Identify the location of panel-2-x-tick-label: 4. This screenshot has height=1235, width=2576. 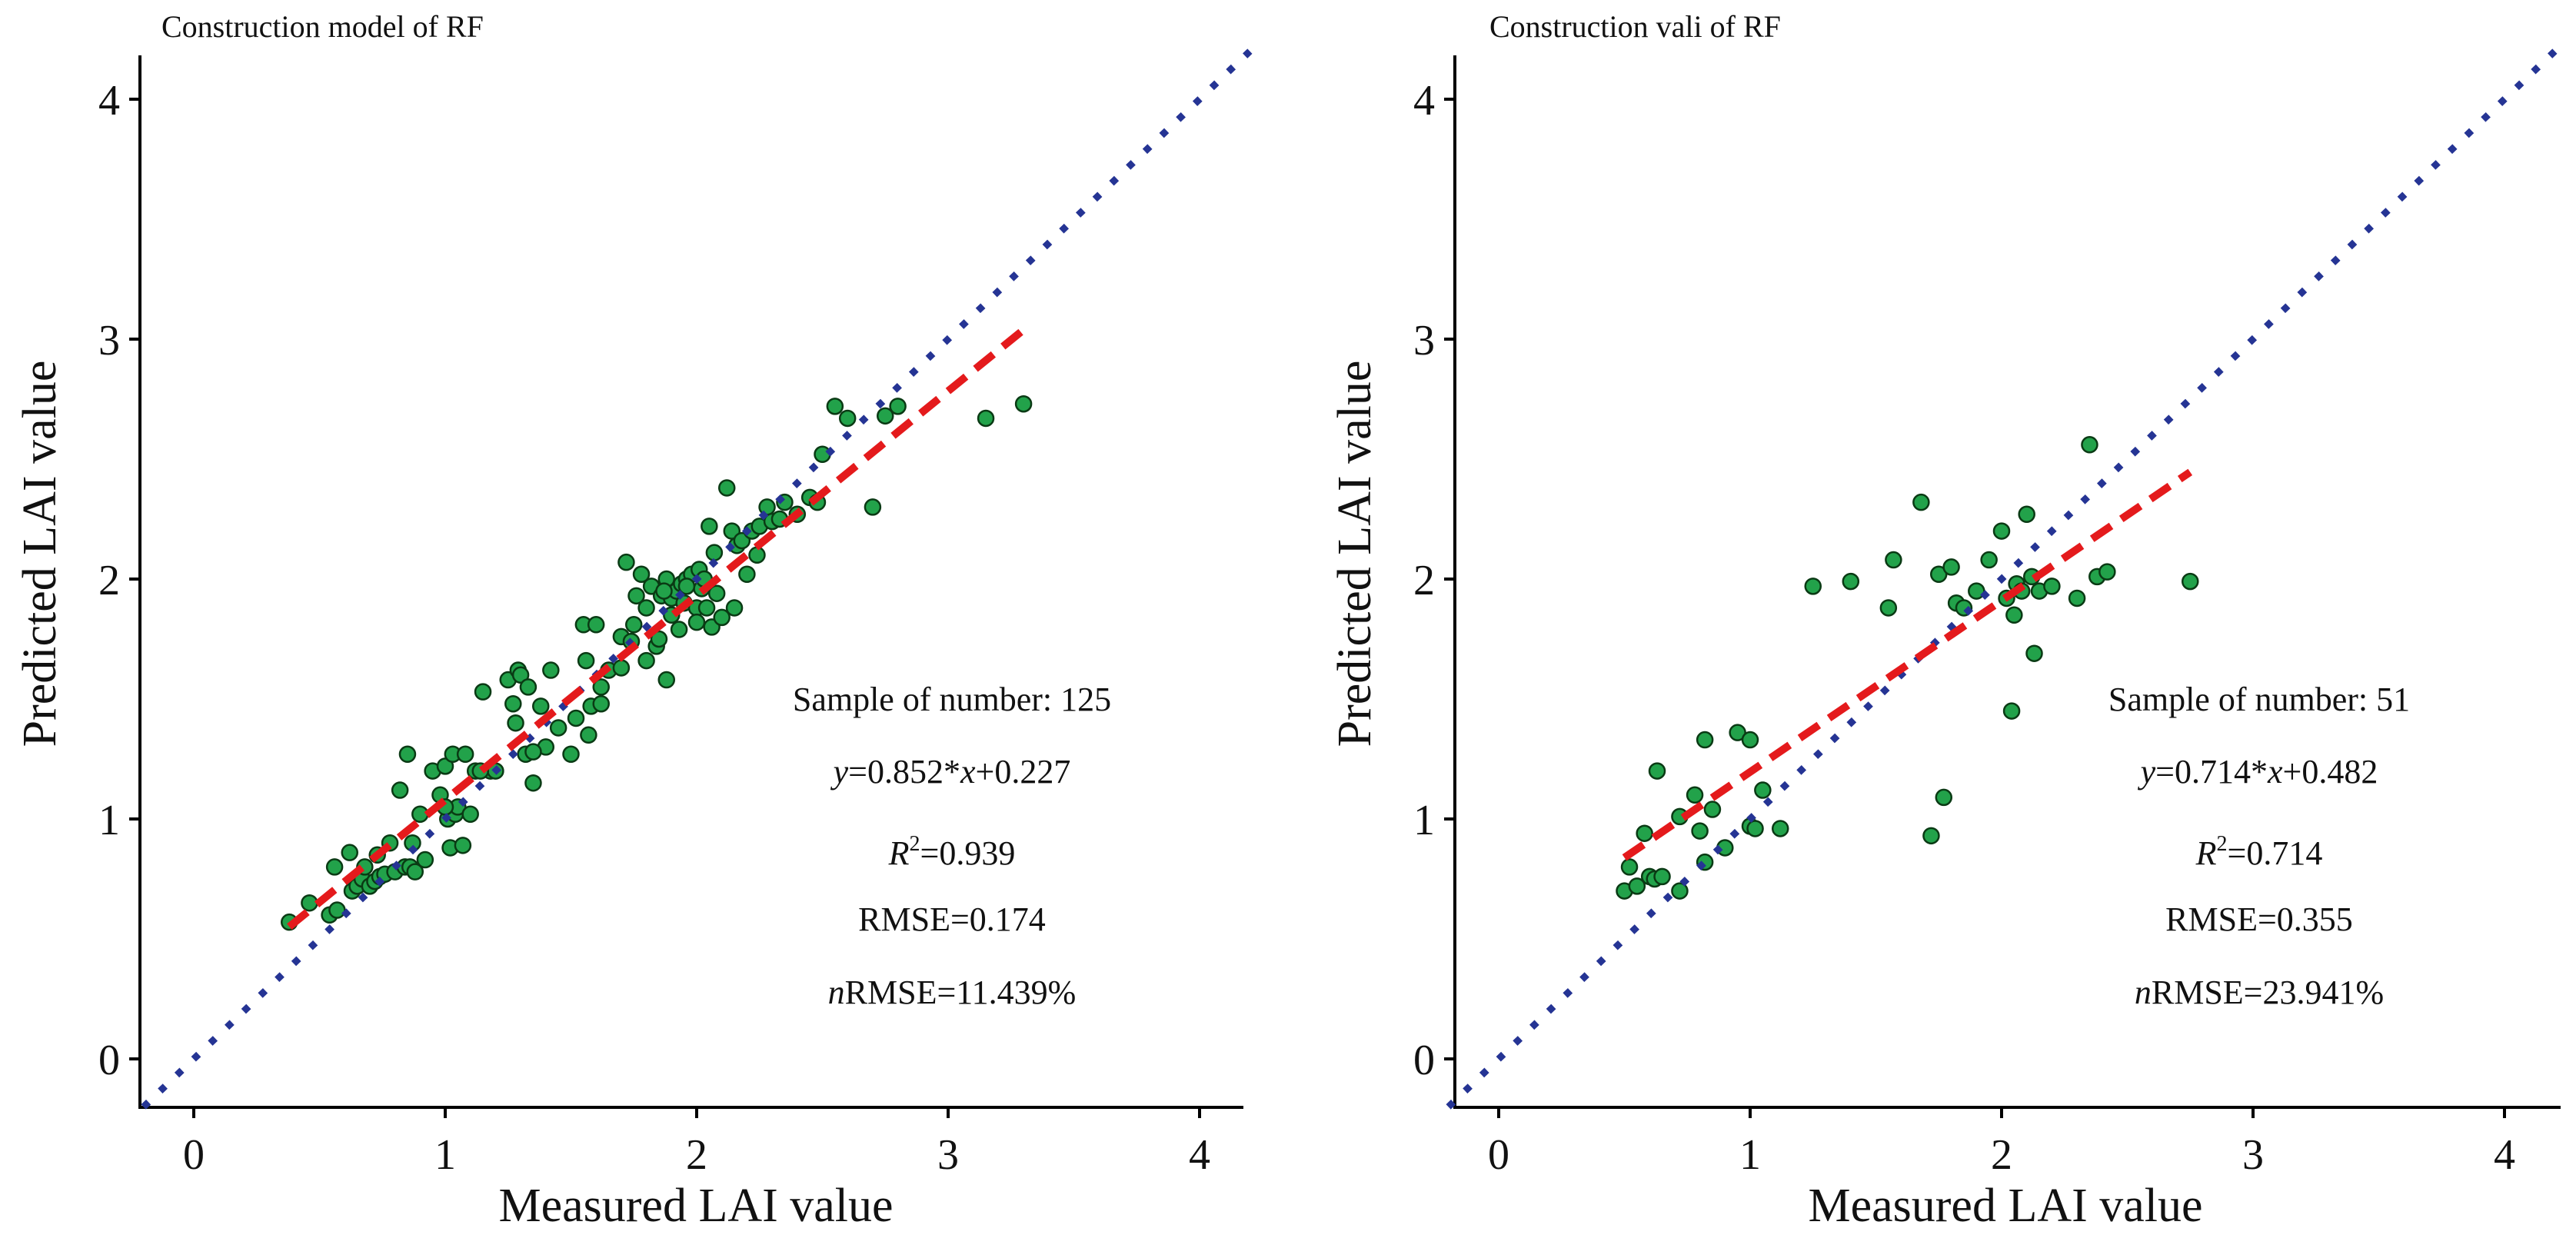
(2504, 1155).